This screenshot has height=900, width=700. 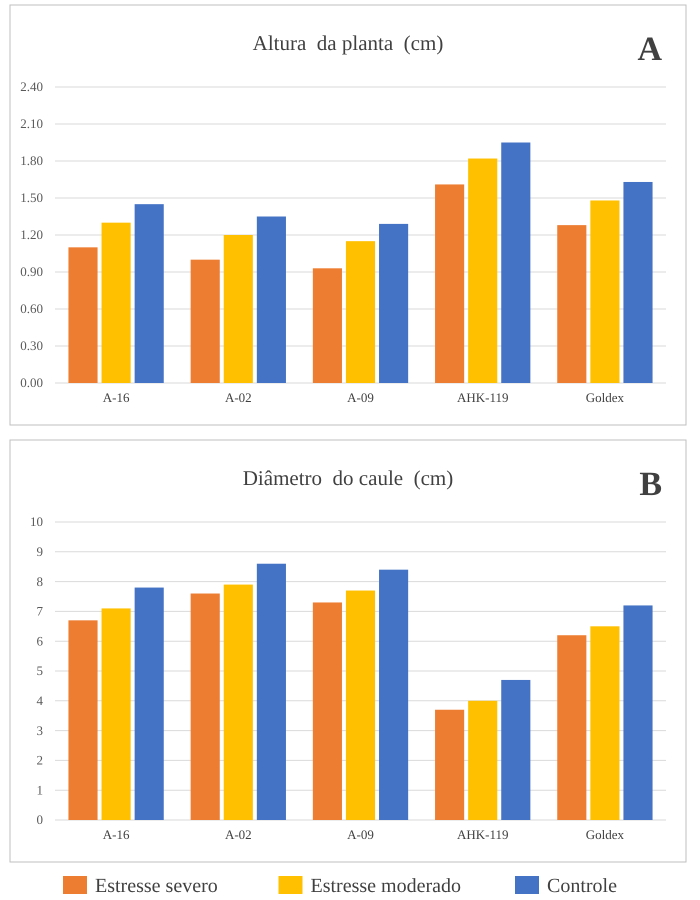 What do you see at coordinates (650, 484) in the screenshot?
I see `text: B` at bounding box center [650, 484].